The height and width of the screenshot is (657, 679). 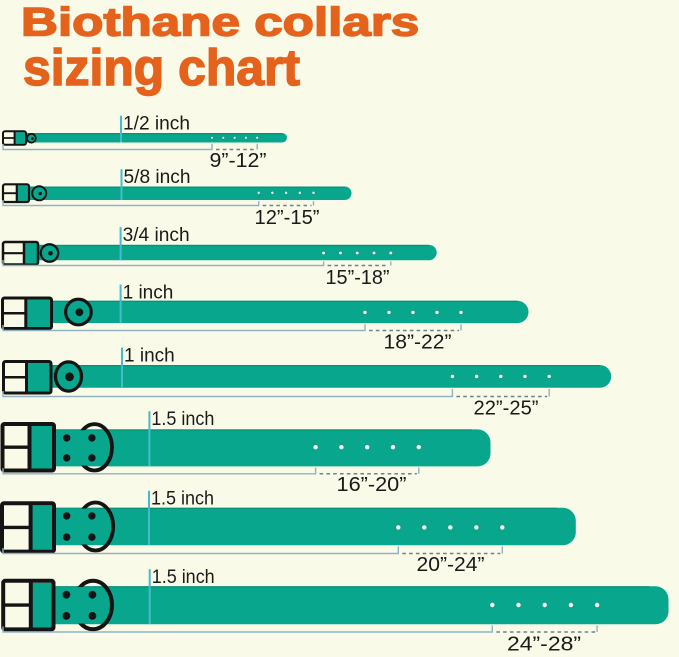 I want to click on svg-text: Biothane collars, so click(x=220, y=22).